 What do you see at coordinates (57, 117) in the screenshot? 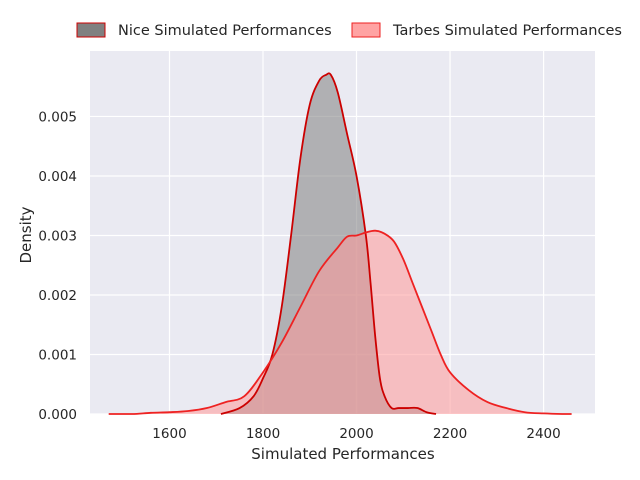
I see `y-tick-label: 0.005` at bounding box center [57, 117].